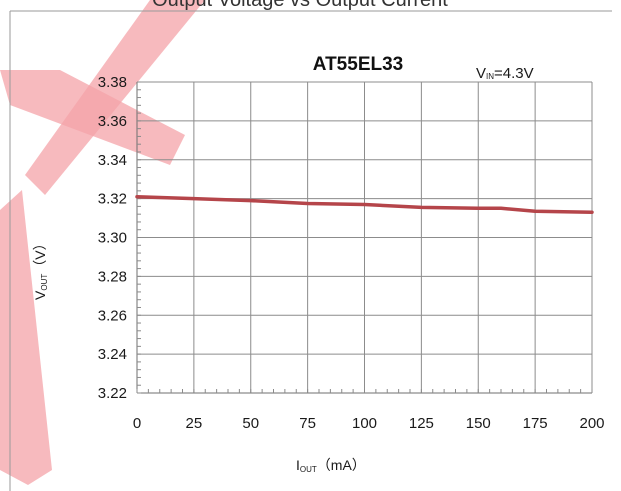  Describe the element at coordinates (112, 121) in the screenshot. I see `y-tick-label: 3.36` at that location.